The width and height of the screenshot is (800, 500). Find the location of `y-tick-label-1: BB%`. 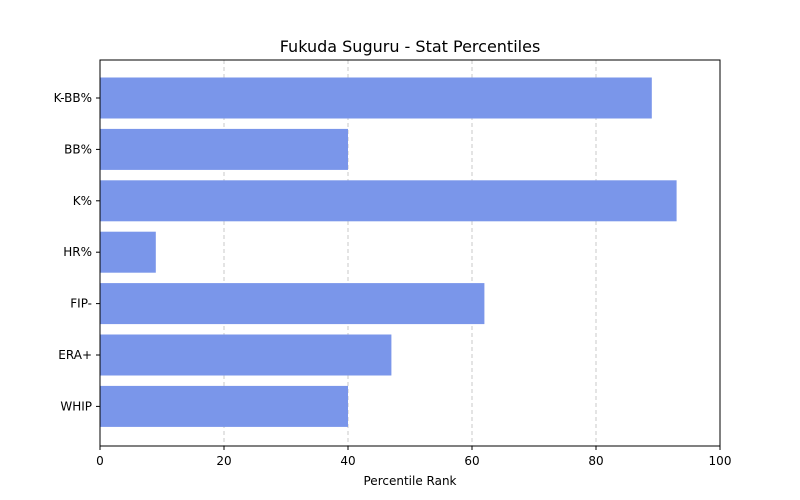

y-tick-label-1: BB% is located at coordinates (78, 149).